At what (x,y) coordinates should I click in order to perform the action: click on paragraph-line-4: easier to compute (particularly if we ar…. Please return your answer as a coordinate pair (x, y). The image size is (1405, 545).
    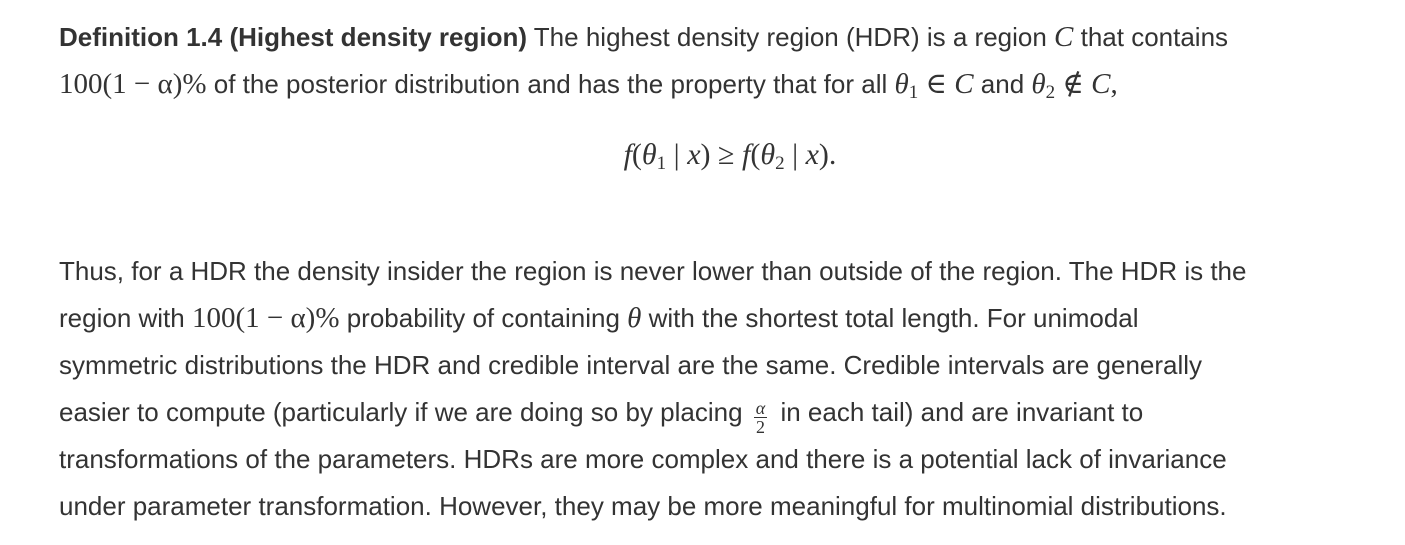
    Looking at the image, I should click on (601, 413).